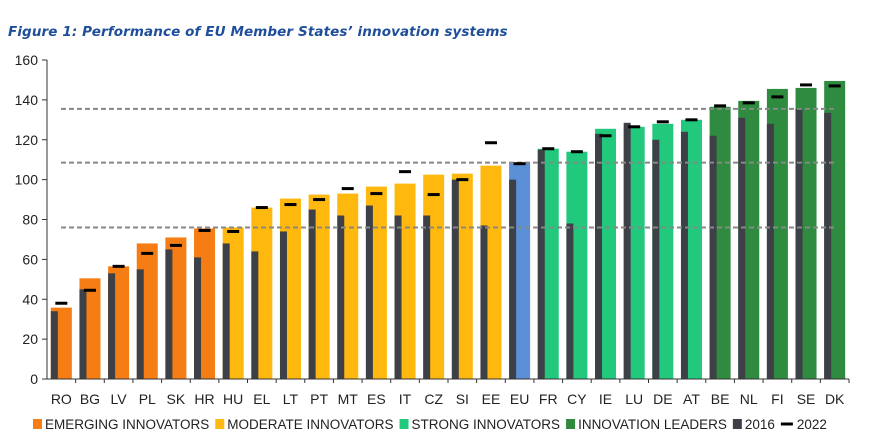  Describe the element at coordinates (376, 194) in the screenshot. I see `marker-2022-es` at that location.